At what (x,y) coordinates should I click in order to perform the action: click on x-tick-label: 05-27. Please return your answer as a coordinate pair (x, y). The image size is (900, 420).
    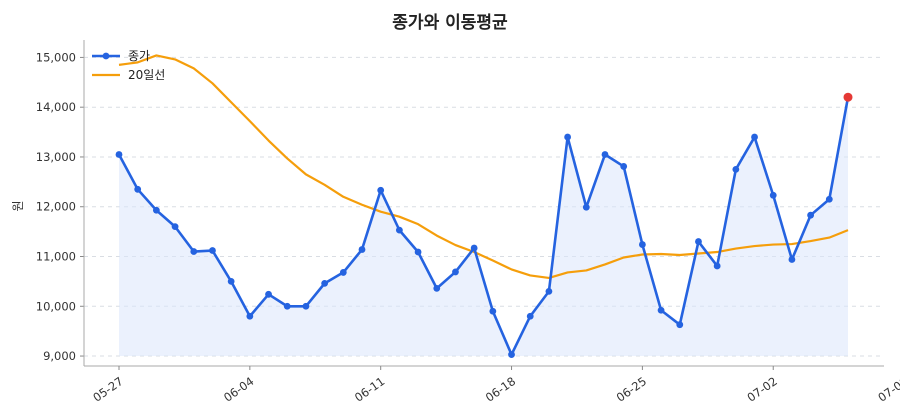
    Looking at the image, I should click on (107, 389).